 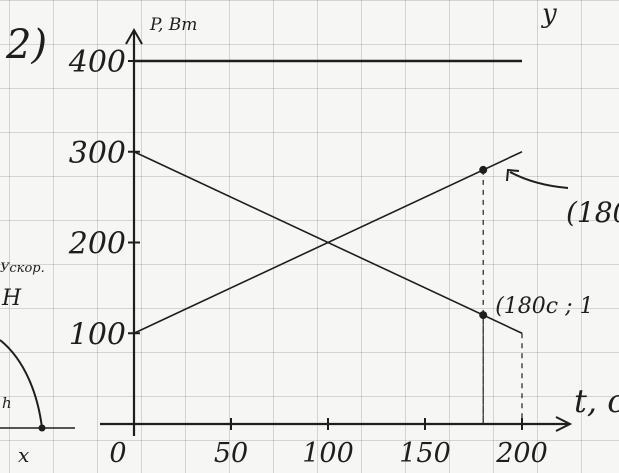 I want to click on y-axis-label: P, Вт, so click(x=173, y=25).